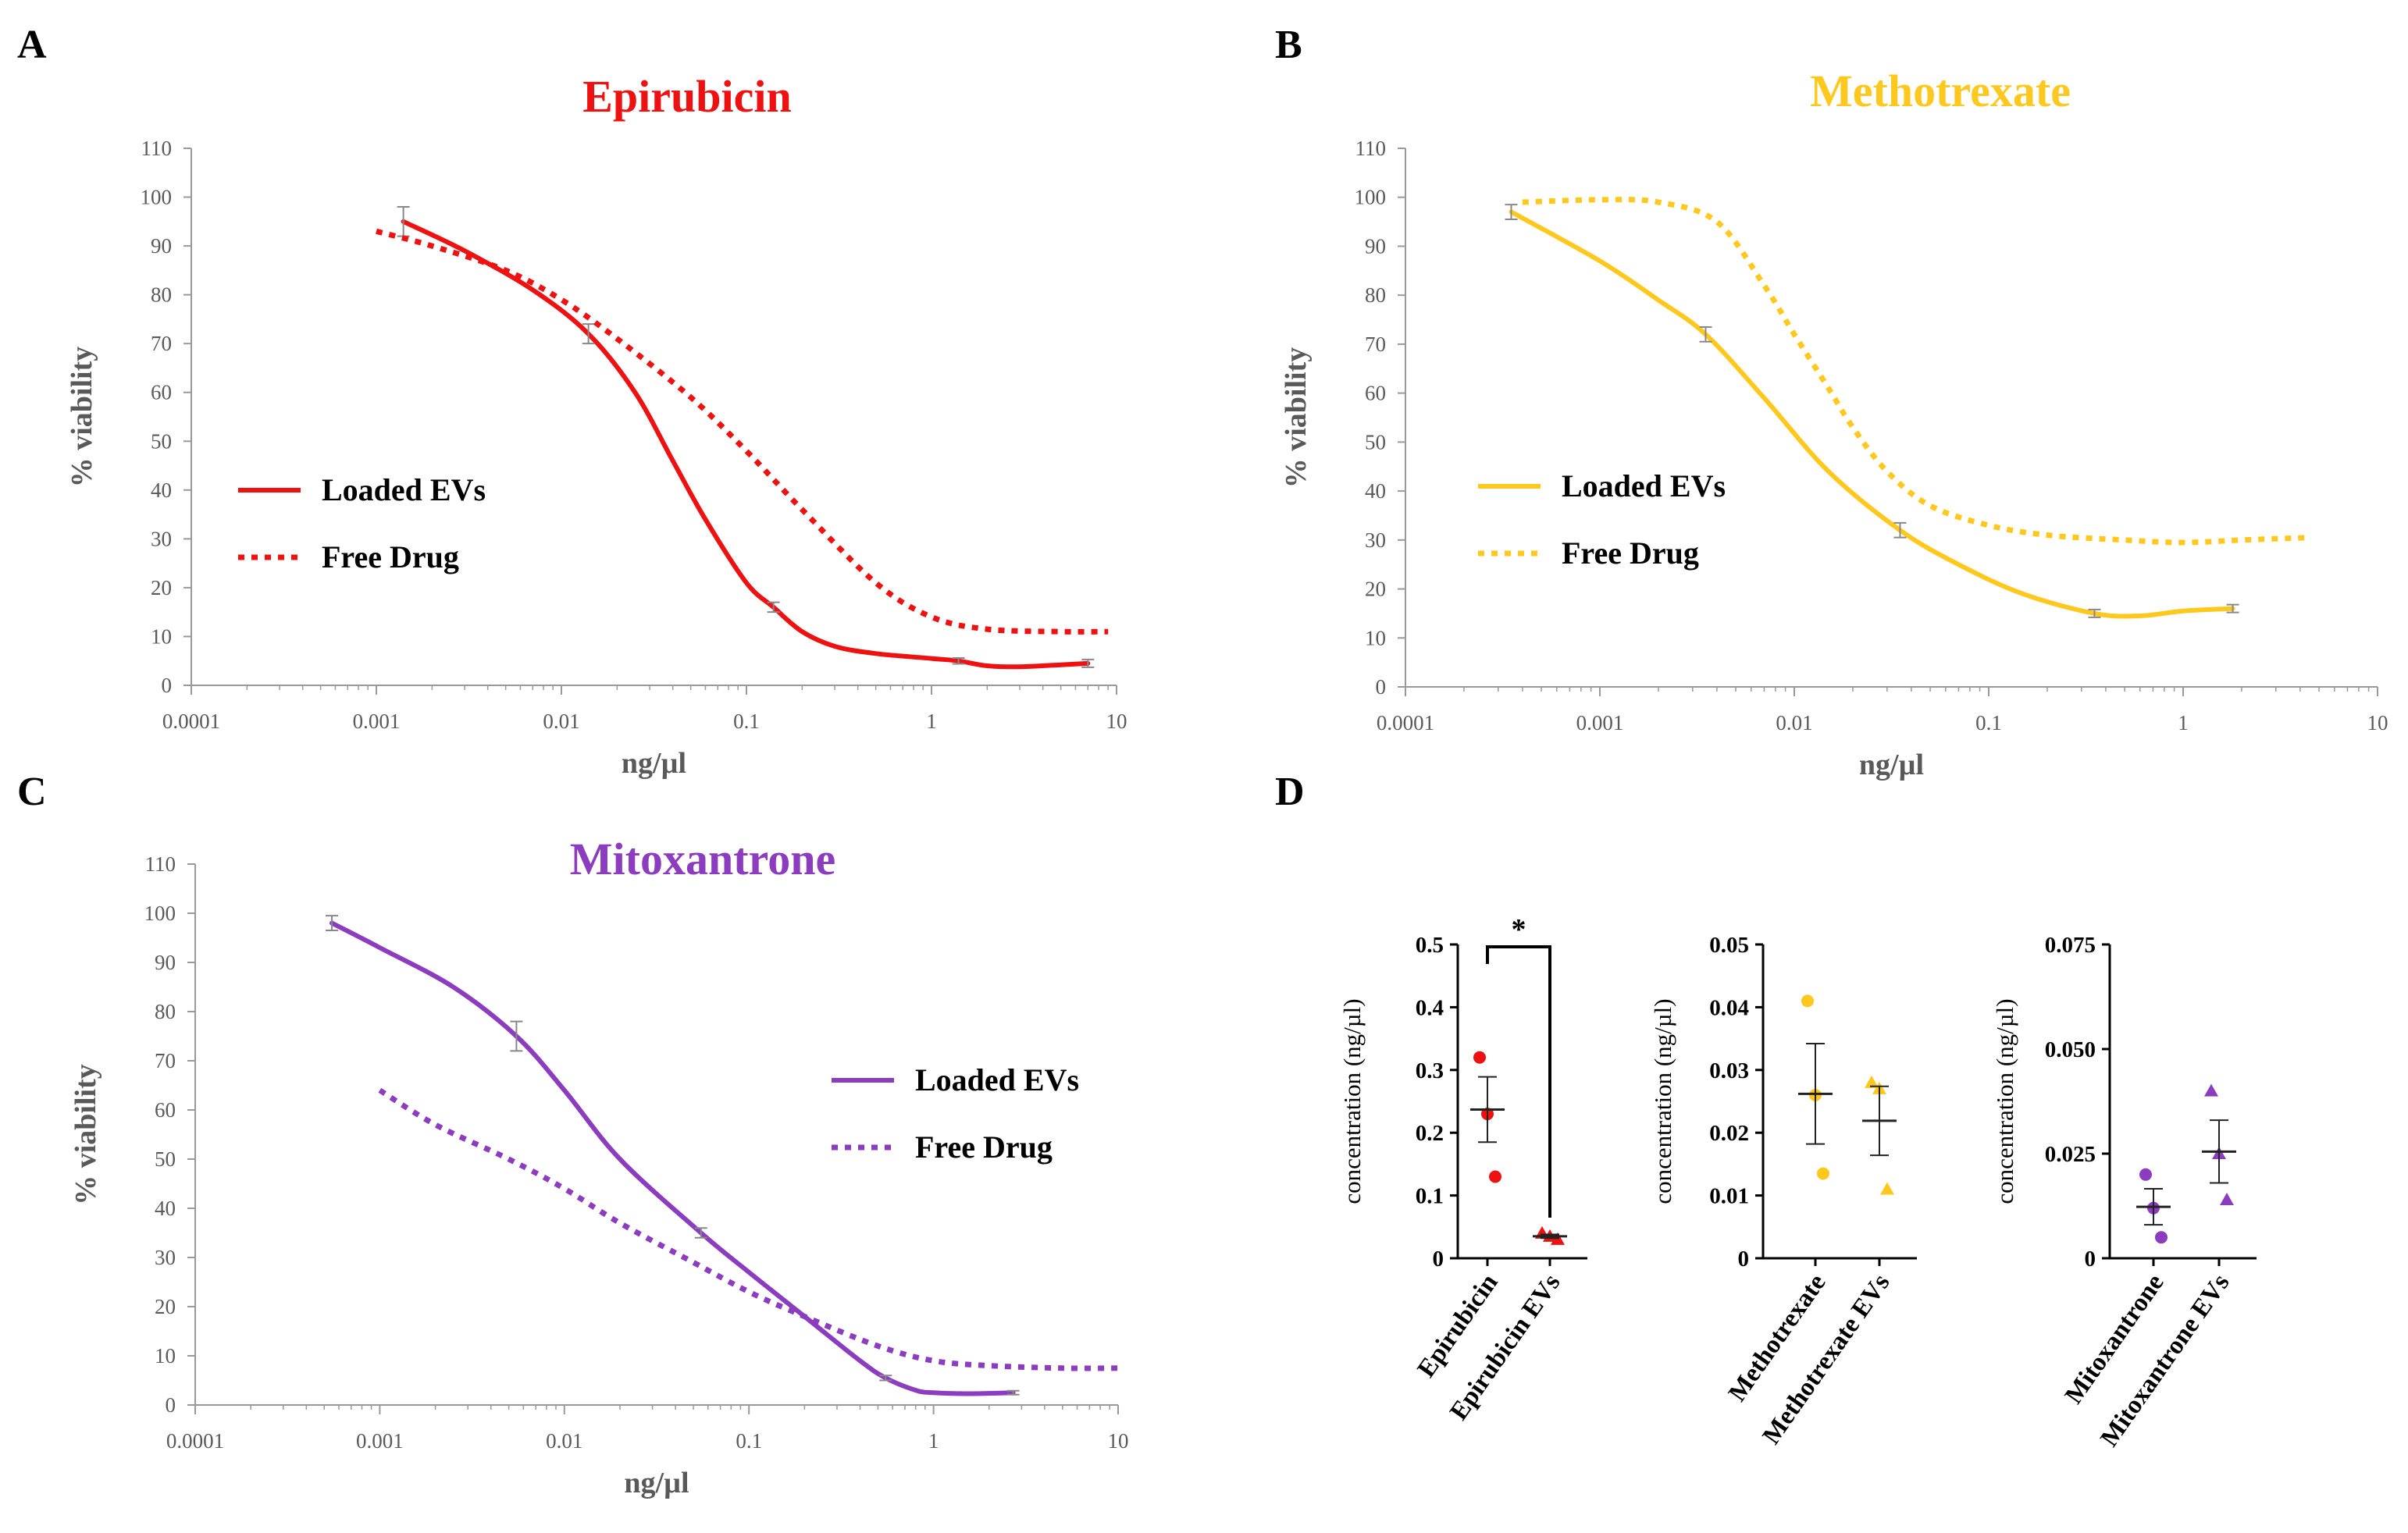 The width and height of the screenshot is (2408, 1533). Describe the element at coordinates (702, 859) in the screenshot. I see `chart-title: Mitoxantrone` at that location.